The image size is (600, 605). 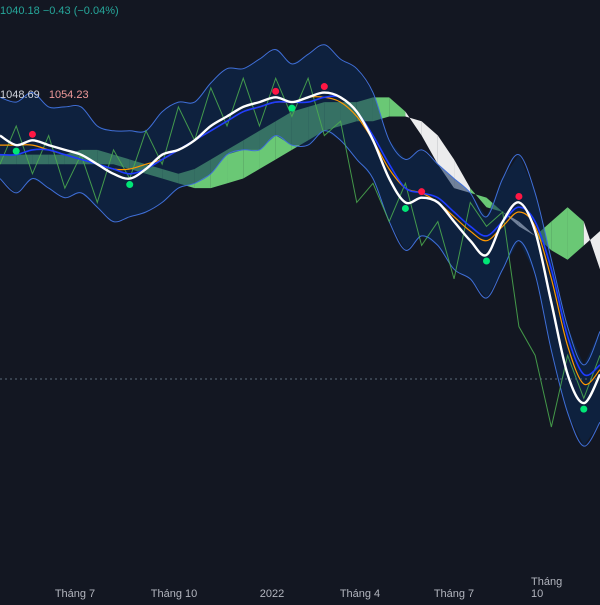 What do you see at coordinates (20, 95) in the screenshot?
I see `indicator-value-1: 1048.69` at bounding box center [20, 95].